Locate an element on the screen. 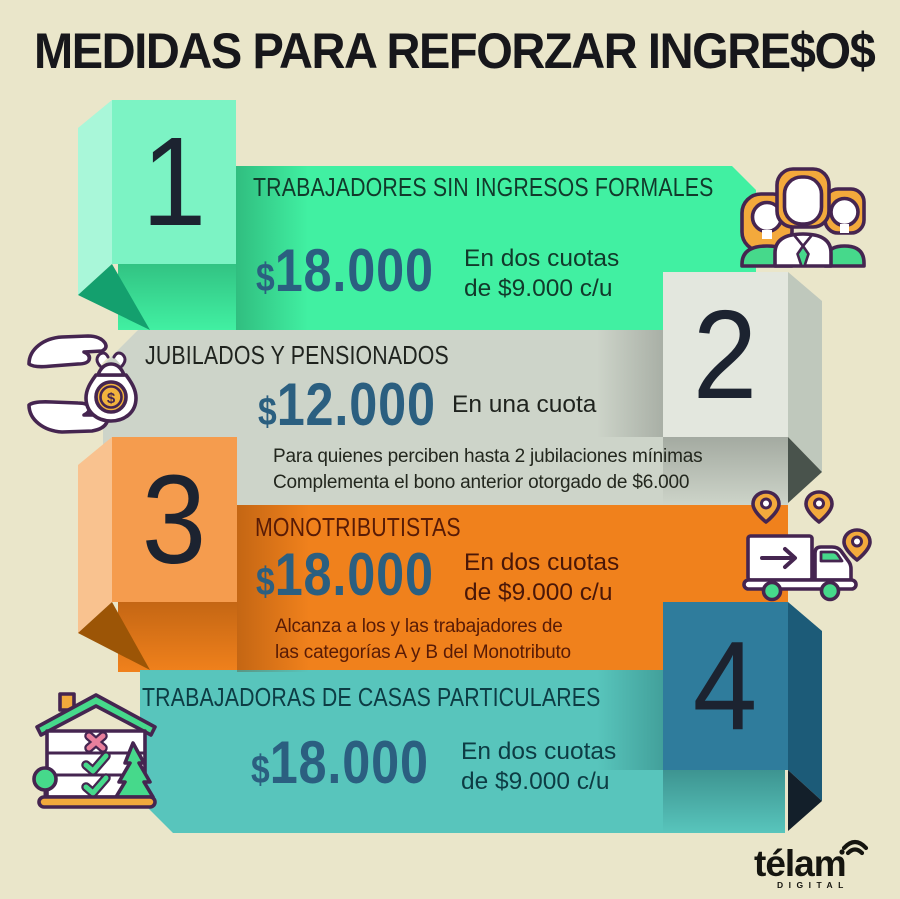 The height and width of the screenshot is (899, 900). measure-1-number-block: 1 is located at coordinates (174, 182).